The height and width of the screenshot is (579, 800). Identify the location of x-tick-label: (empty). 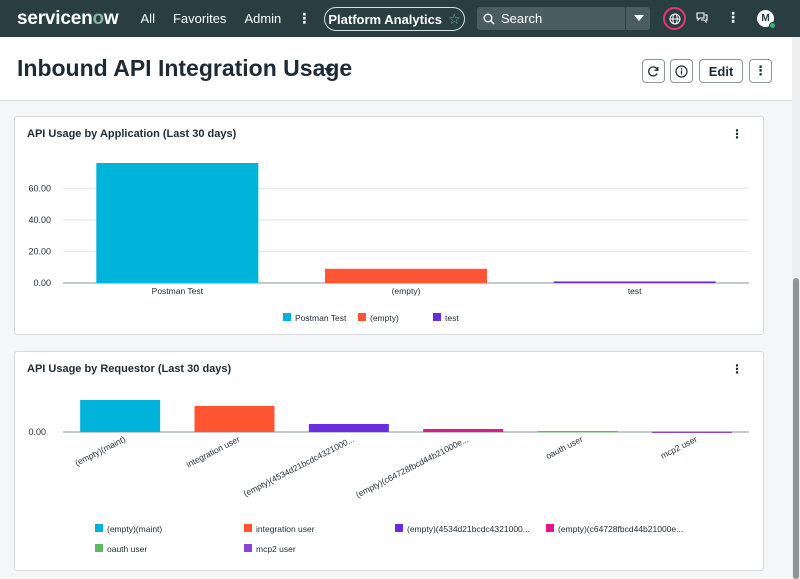
(406, 291).